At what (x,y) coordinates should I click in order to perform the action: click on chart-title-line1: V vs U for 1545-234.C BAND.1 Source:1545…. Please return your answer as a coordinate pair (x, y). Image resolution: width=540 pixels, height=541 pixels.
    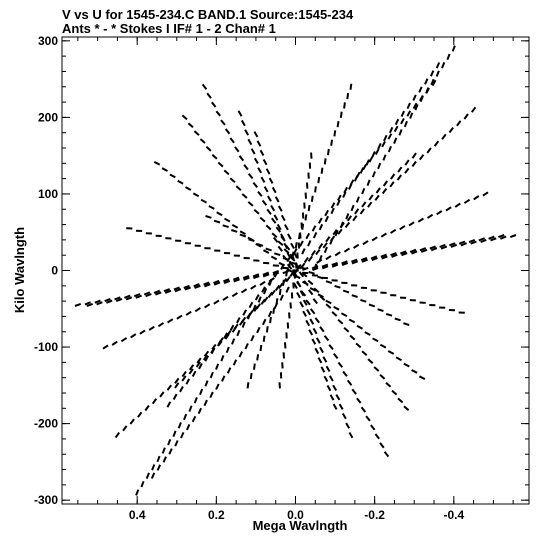
    Looking at the image, I should click on (208, 14).